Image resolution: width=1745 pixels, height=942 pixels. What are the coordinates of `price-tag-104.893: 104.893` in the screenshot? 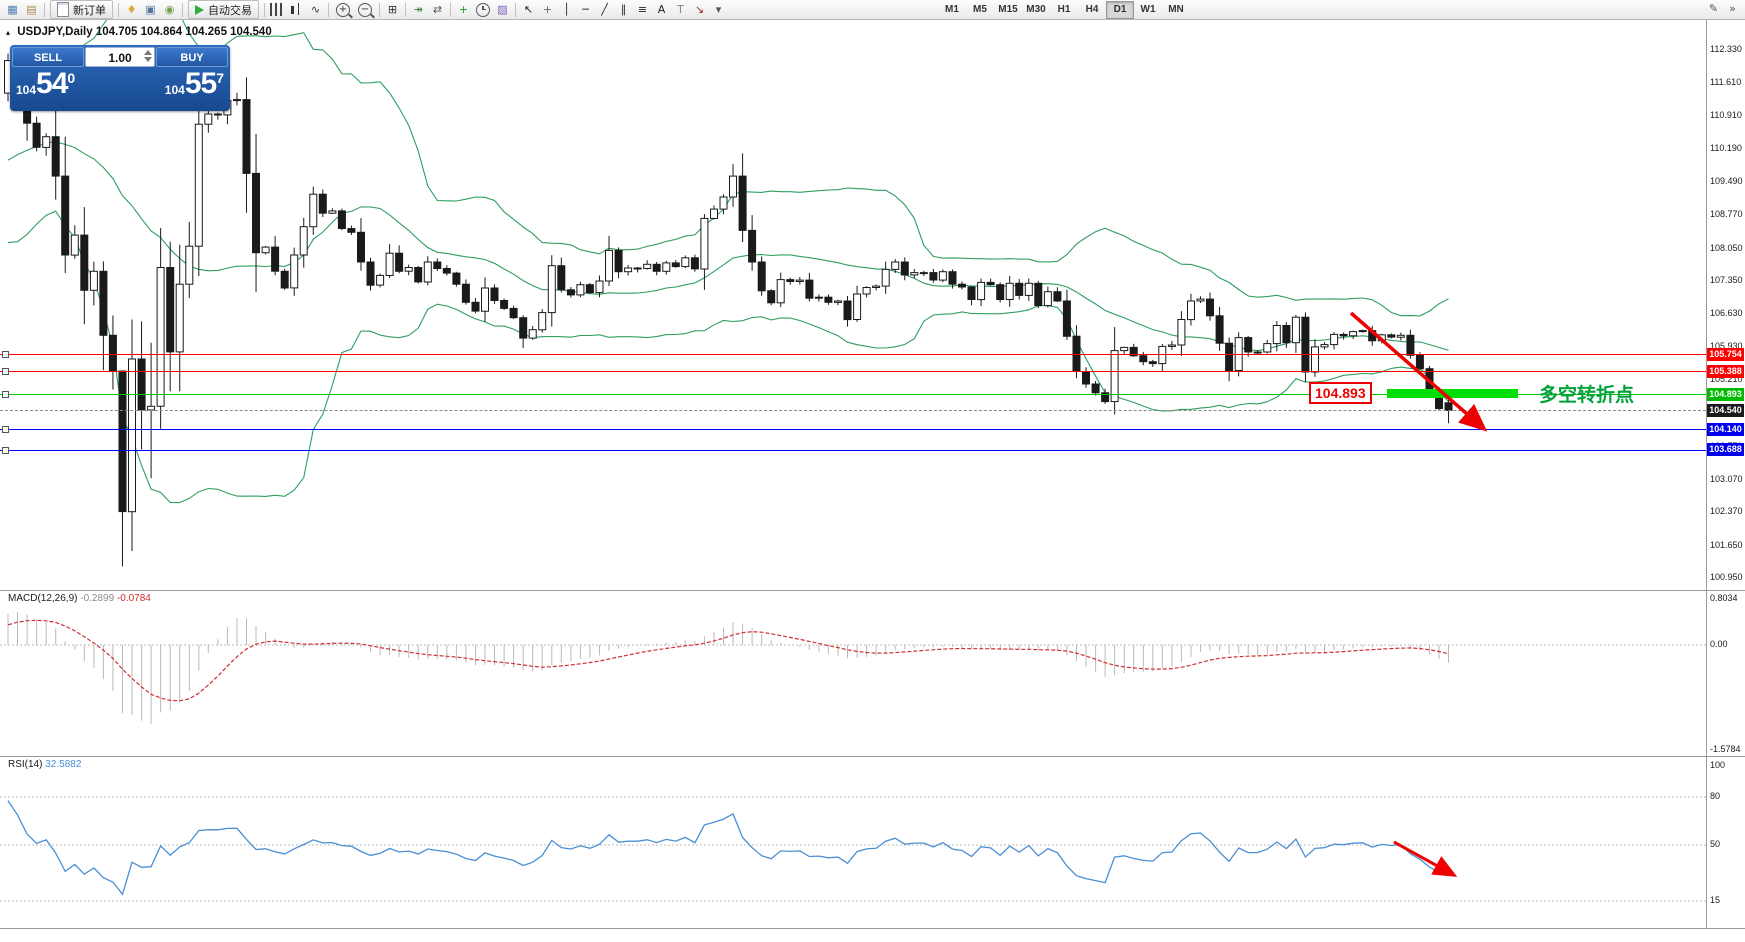 It's located at (1725, 394).